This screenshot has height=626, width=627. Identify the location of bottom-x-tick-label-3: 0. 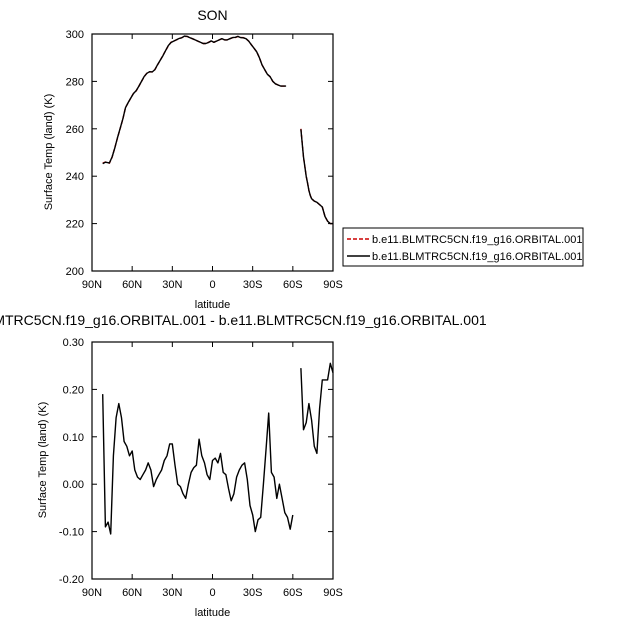
(212, 593).